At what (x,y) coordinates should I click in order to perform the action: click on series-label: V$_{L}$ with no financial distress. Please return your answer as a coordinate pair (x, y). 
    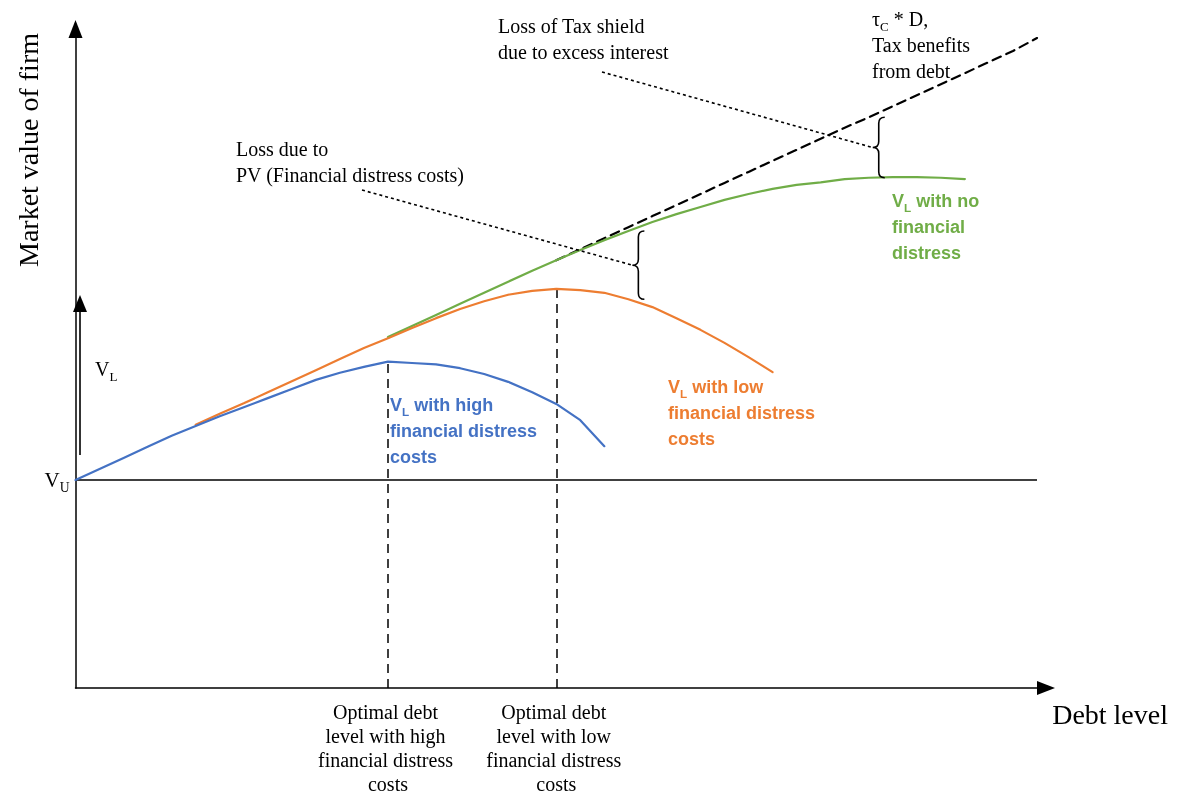
    Looking at the image, I should click on (936, 227).